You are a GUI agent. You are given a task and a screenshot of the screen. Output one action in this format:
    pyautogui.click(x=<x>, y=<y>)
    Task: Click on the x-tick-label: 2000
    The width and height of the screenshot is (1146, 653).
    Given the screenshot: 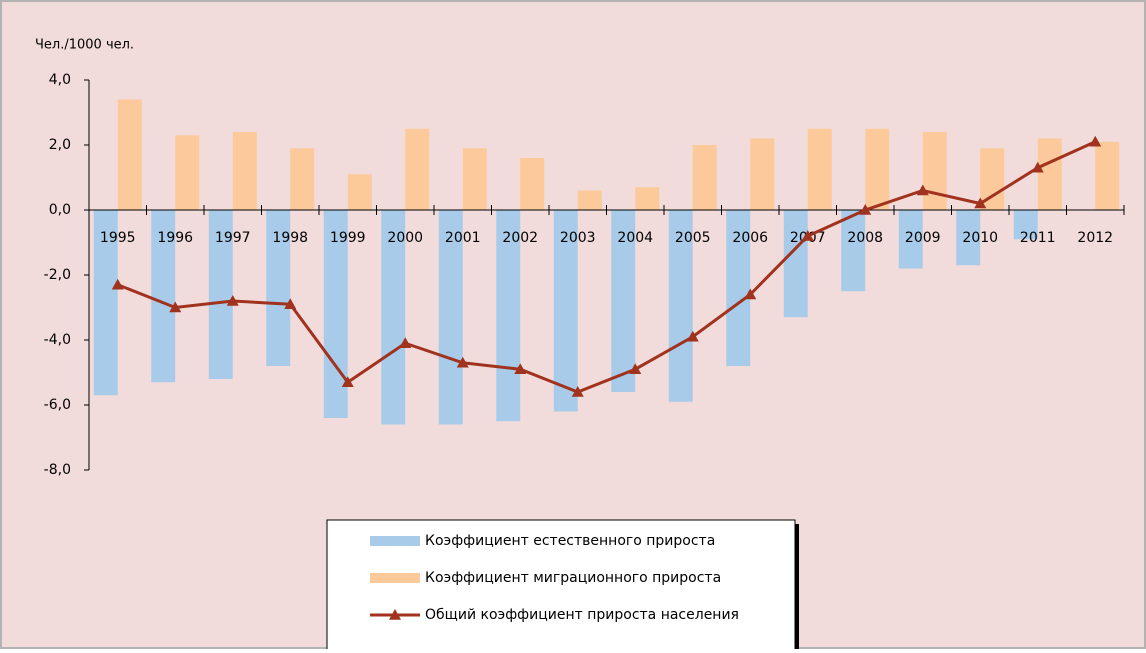 What is the action you would take?
    pyautogui.click(x=405, y=238)
    